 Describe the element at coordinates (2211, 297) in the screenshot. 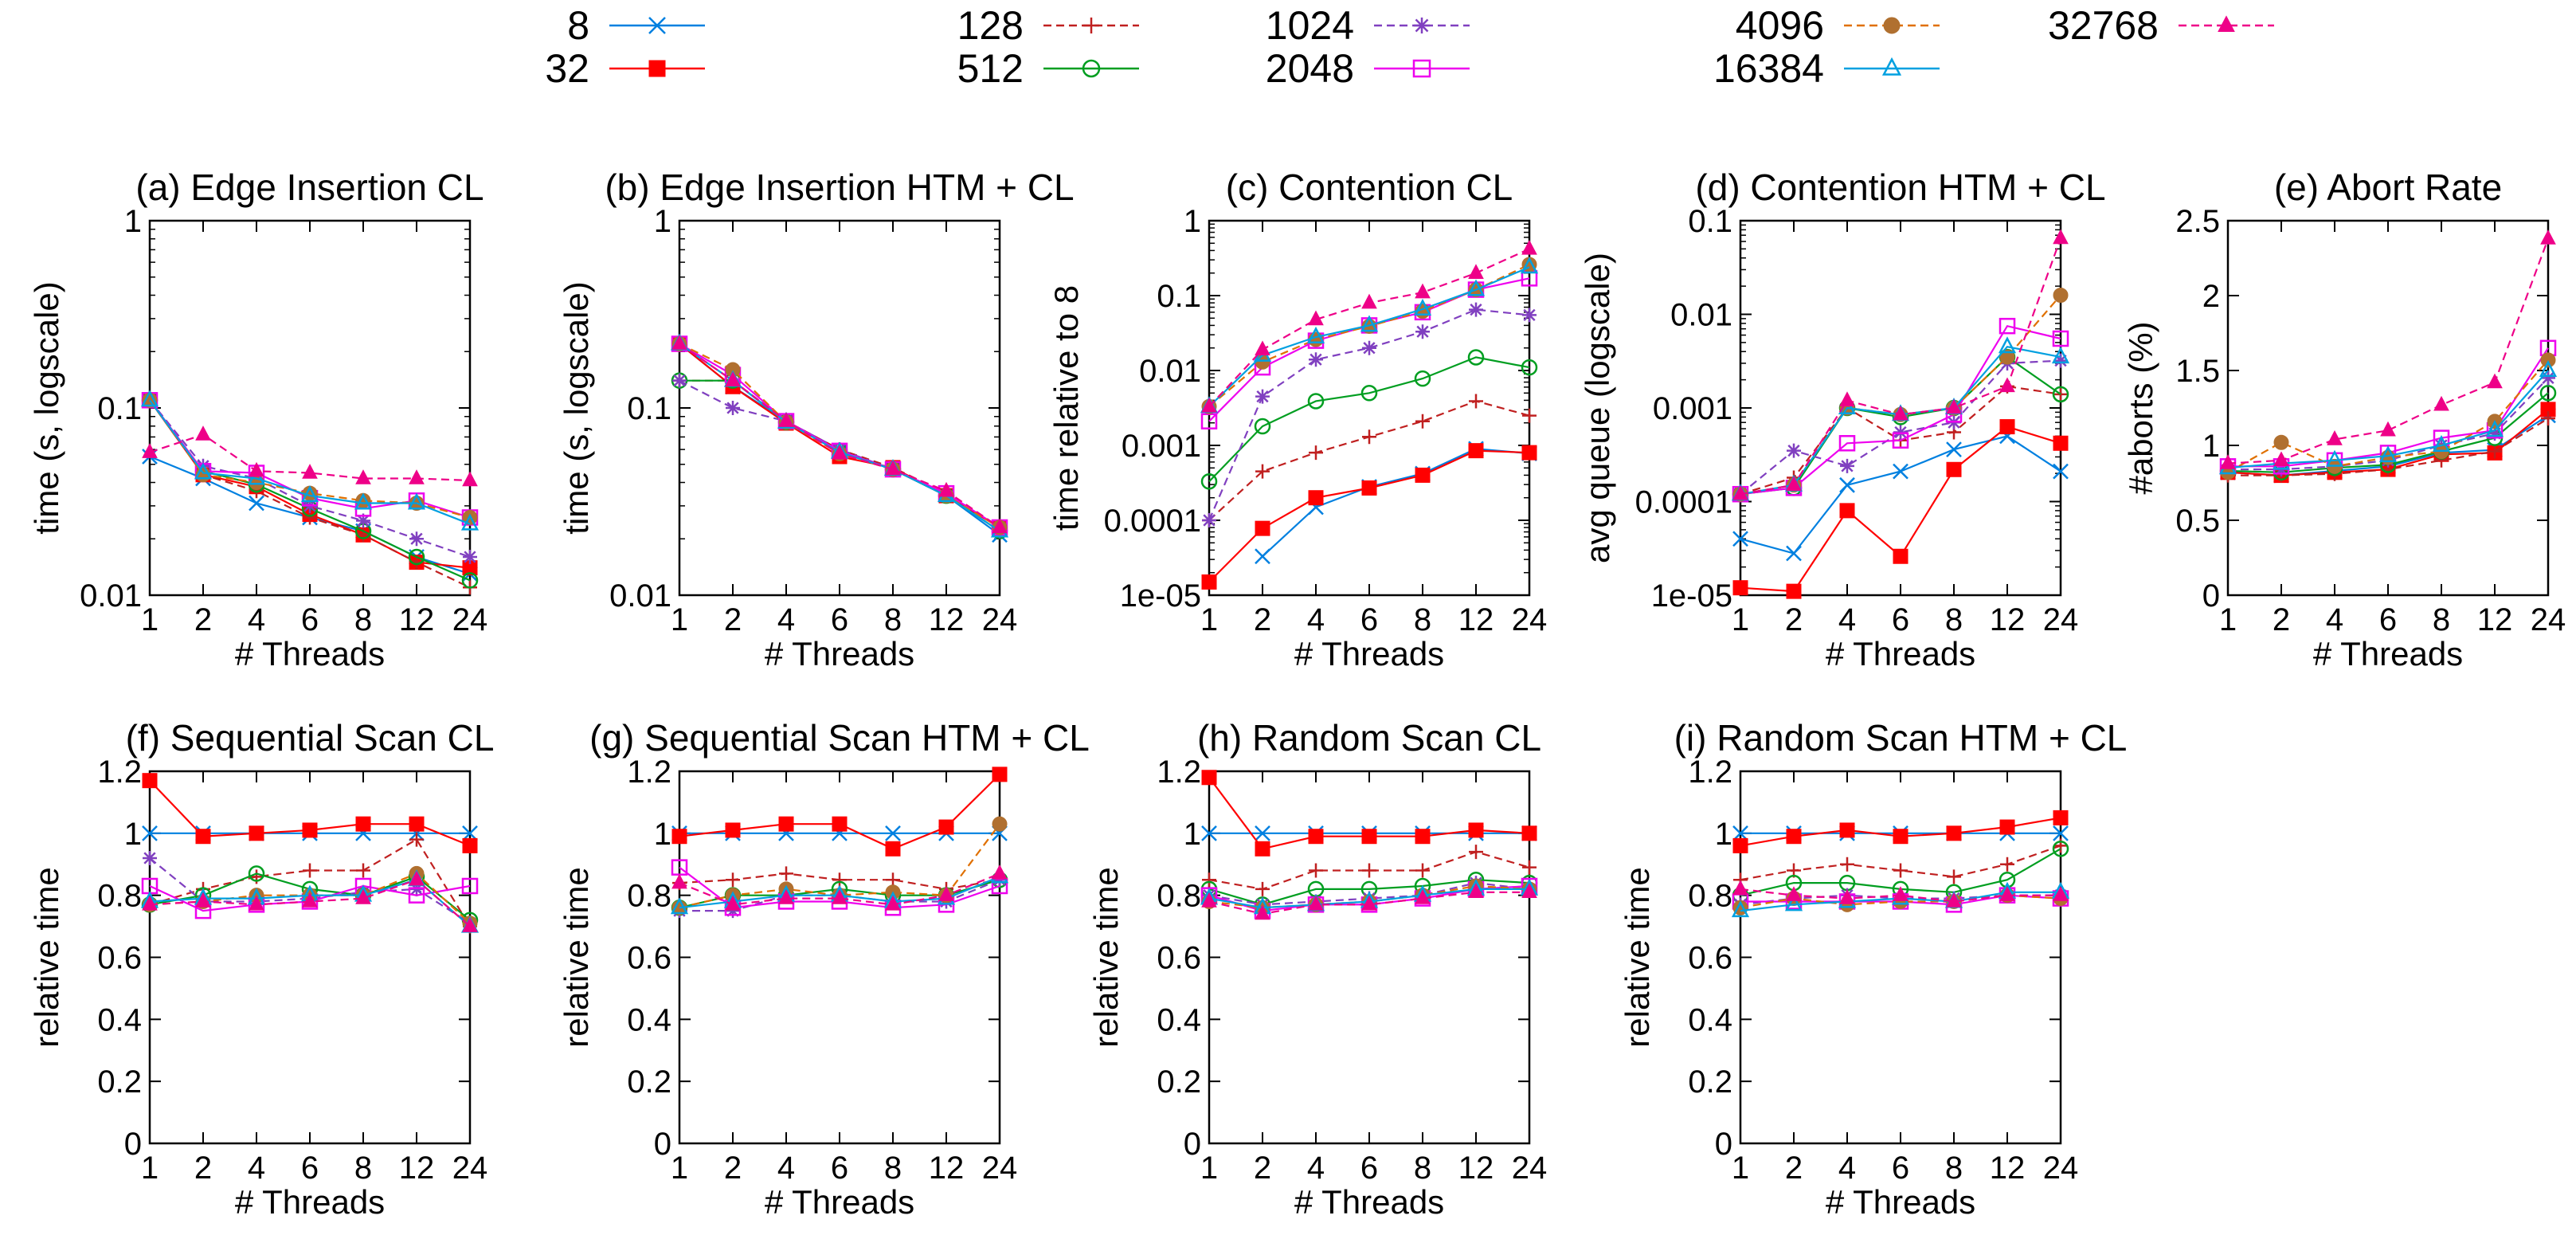

I see `y-tick-label: 2` at that location.